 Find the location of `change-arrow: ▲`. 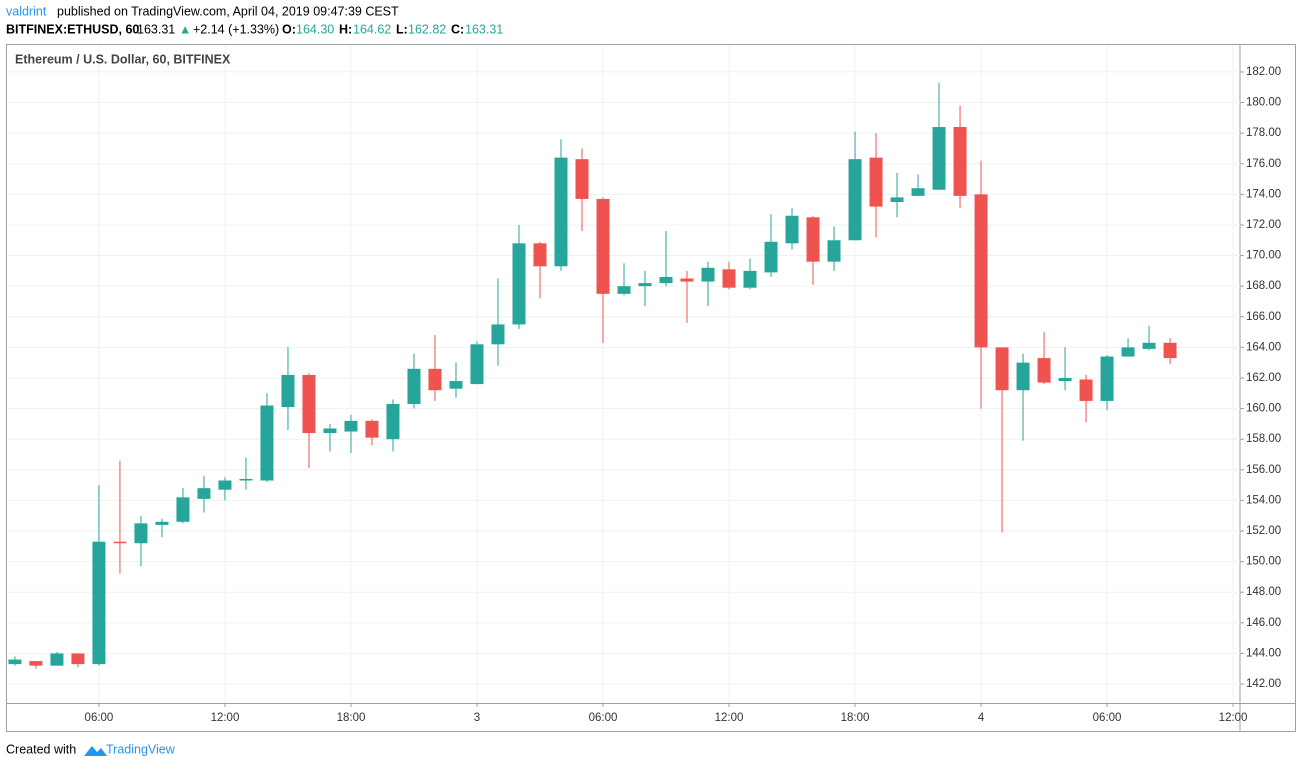

change-arrow: ▲ is located at coordinates (185, 29).